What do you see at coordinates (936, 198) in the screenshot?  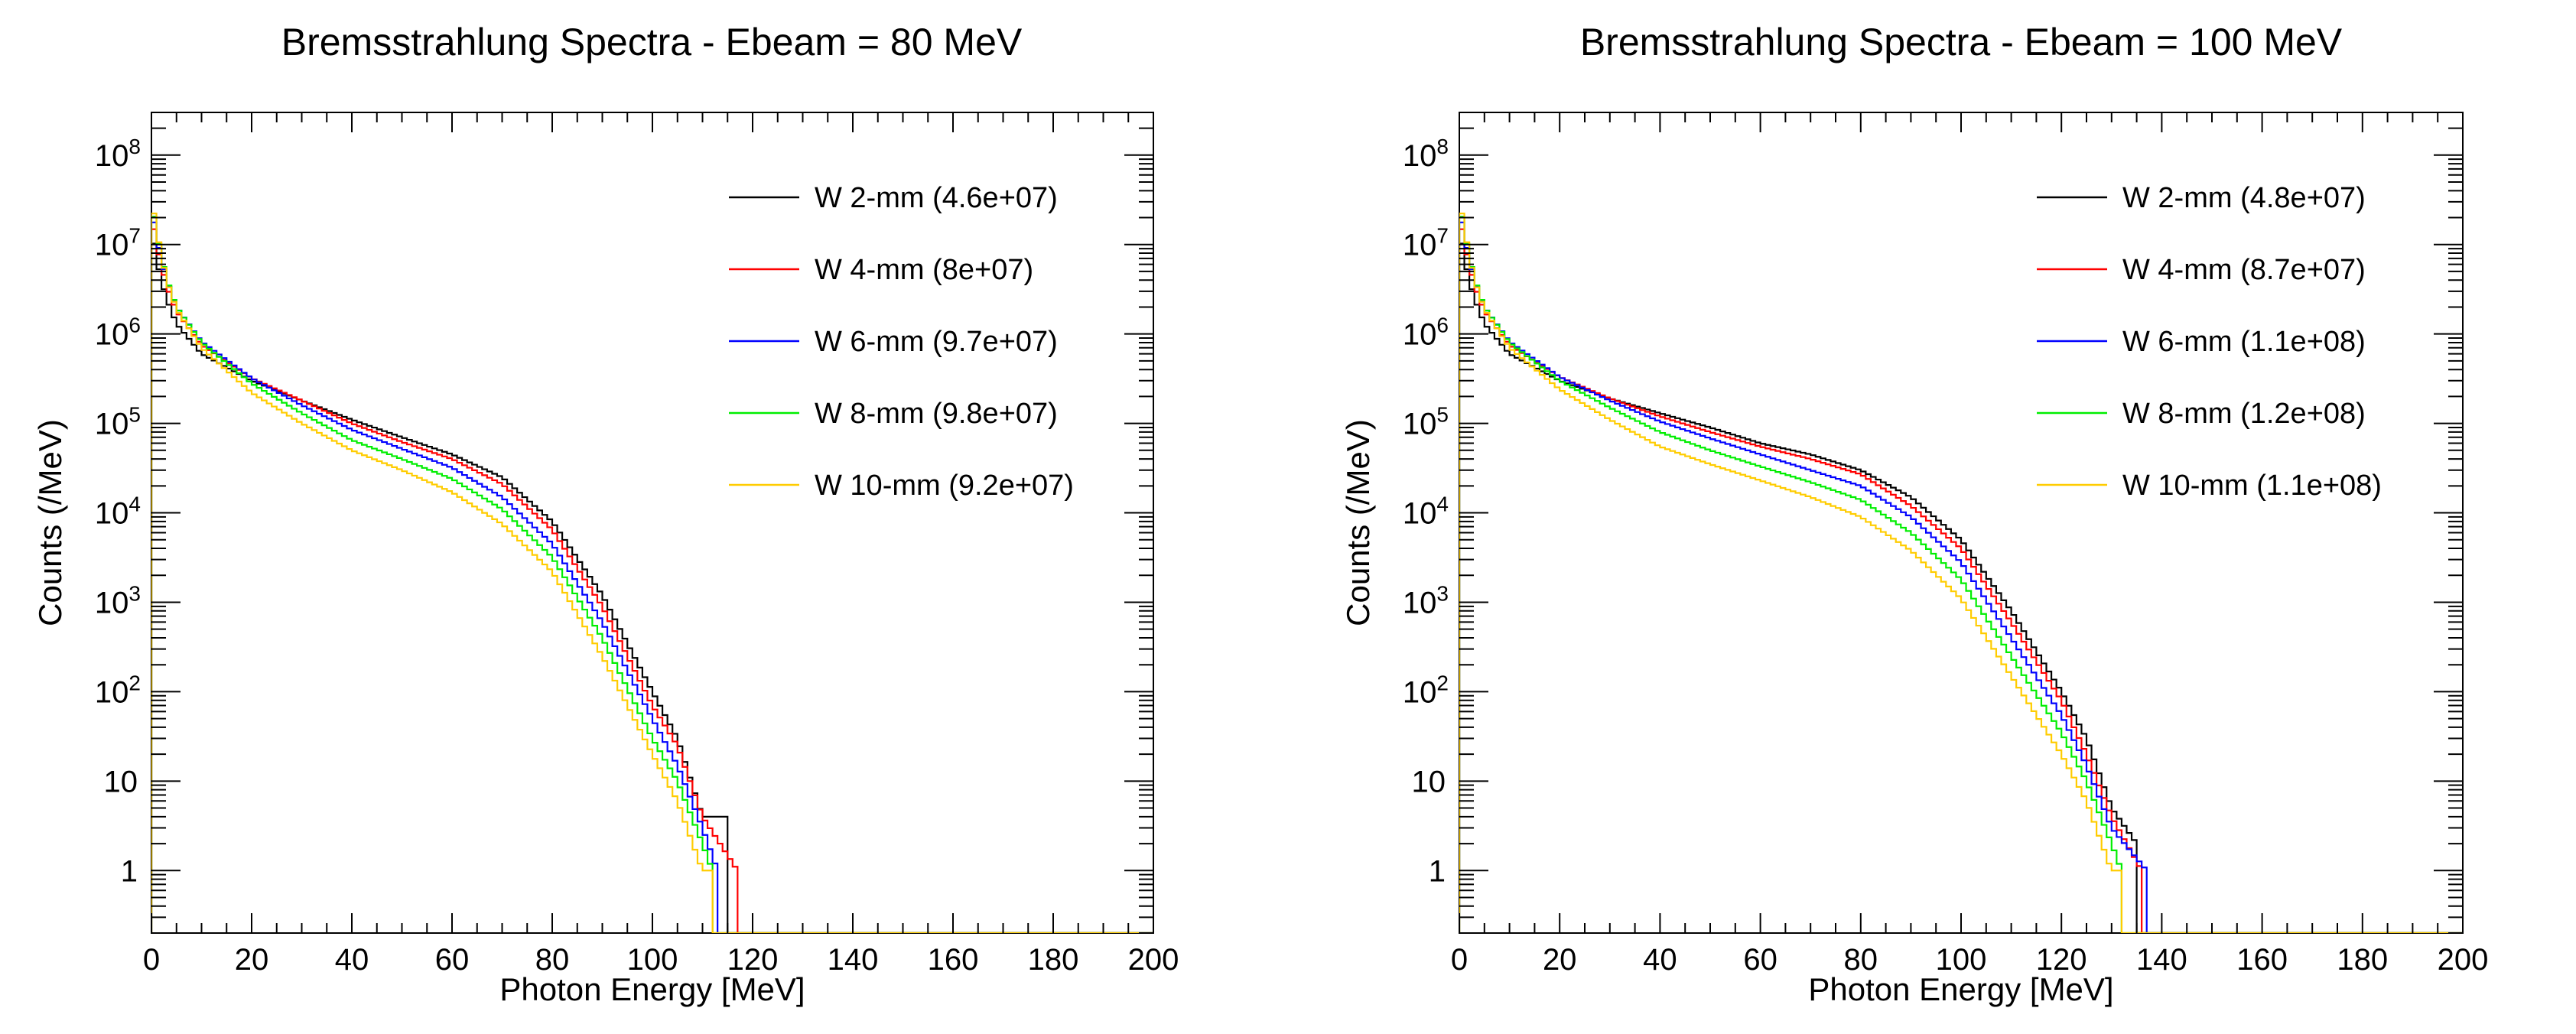 I see `legend-label: W 2-mm (4.6e+07)` at bounding box center [936, 198].